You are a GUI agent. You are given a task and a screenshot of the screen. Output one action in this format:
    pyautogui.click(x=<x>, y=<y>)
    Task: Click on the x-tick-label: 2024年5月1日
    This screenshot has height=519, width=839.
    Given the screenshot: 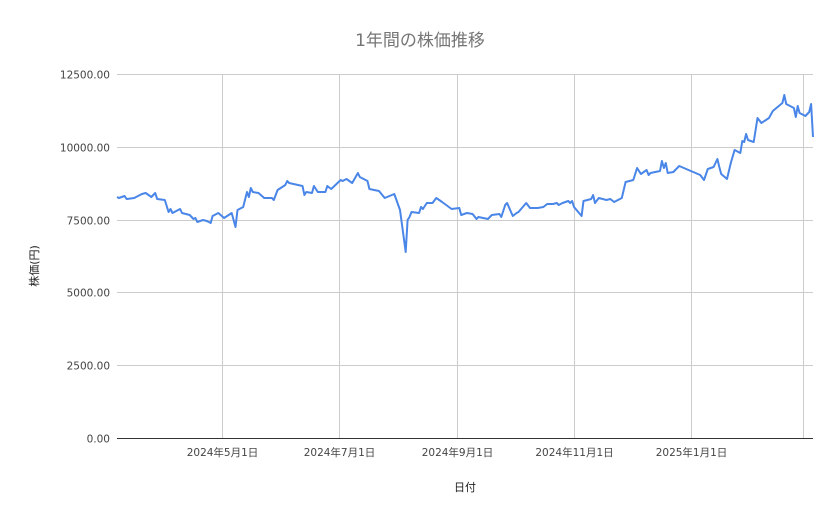 What is the action you would take?
    pyautogui.click(x=223, y=452)
    